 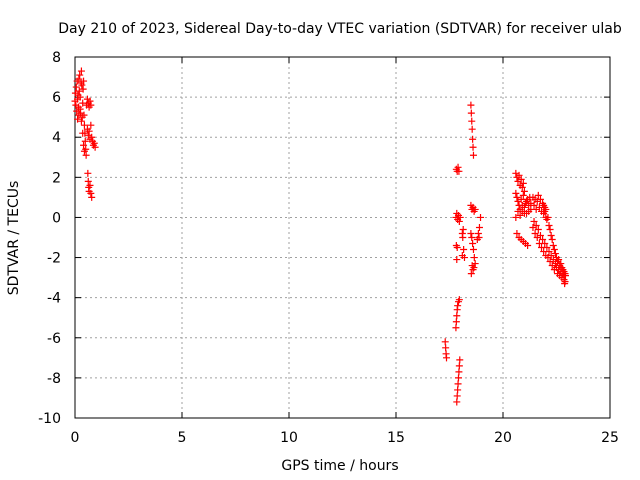 What do you see at coordinates (610, 438) in the screenshot?
I see `x-tick-label: 25` at bounding box center [610, 438].